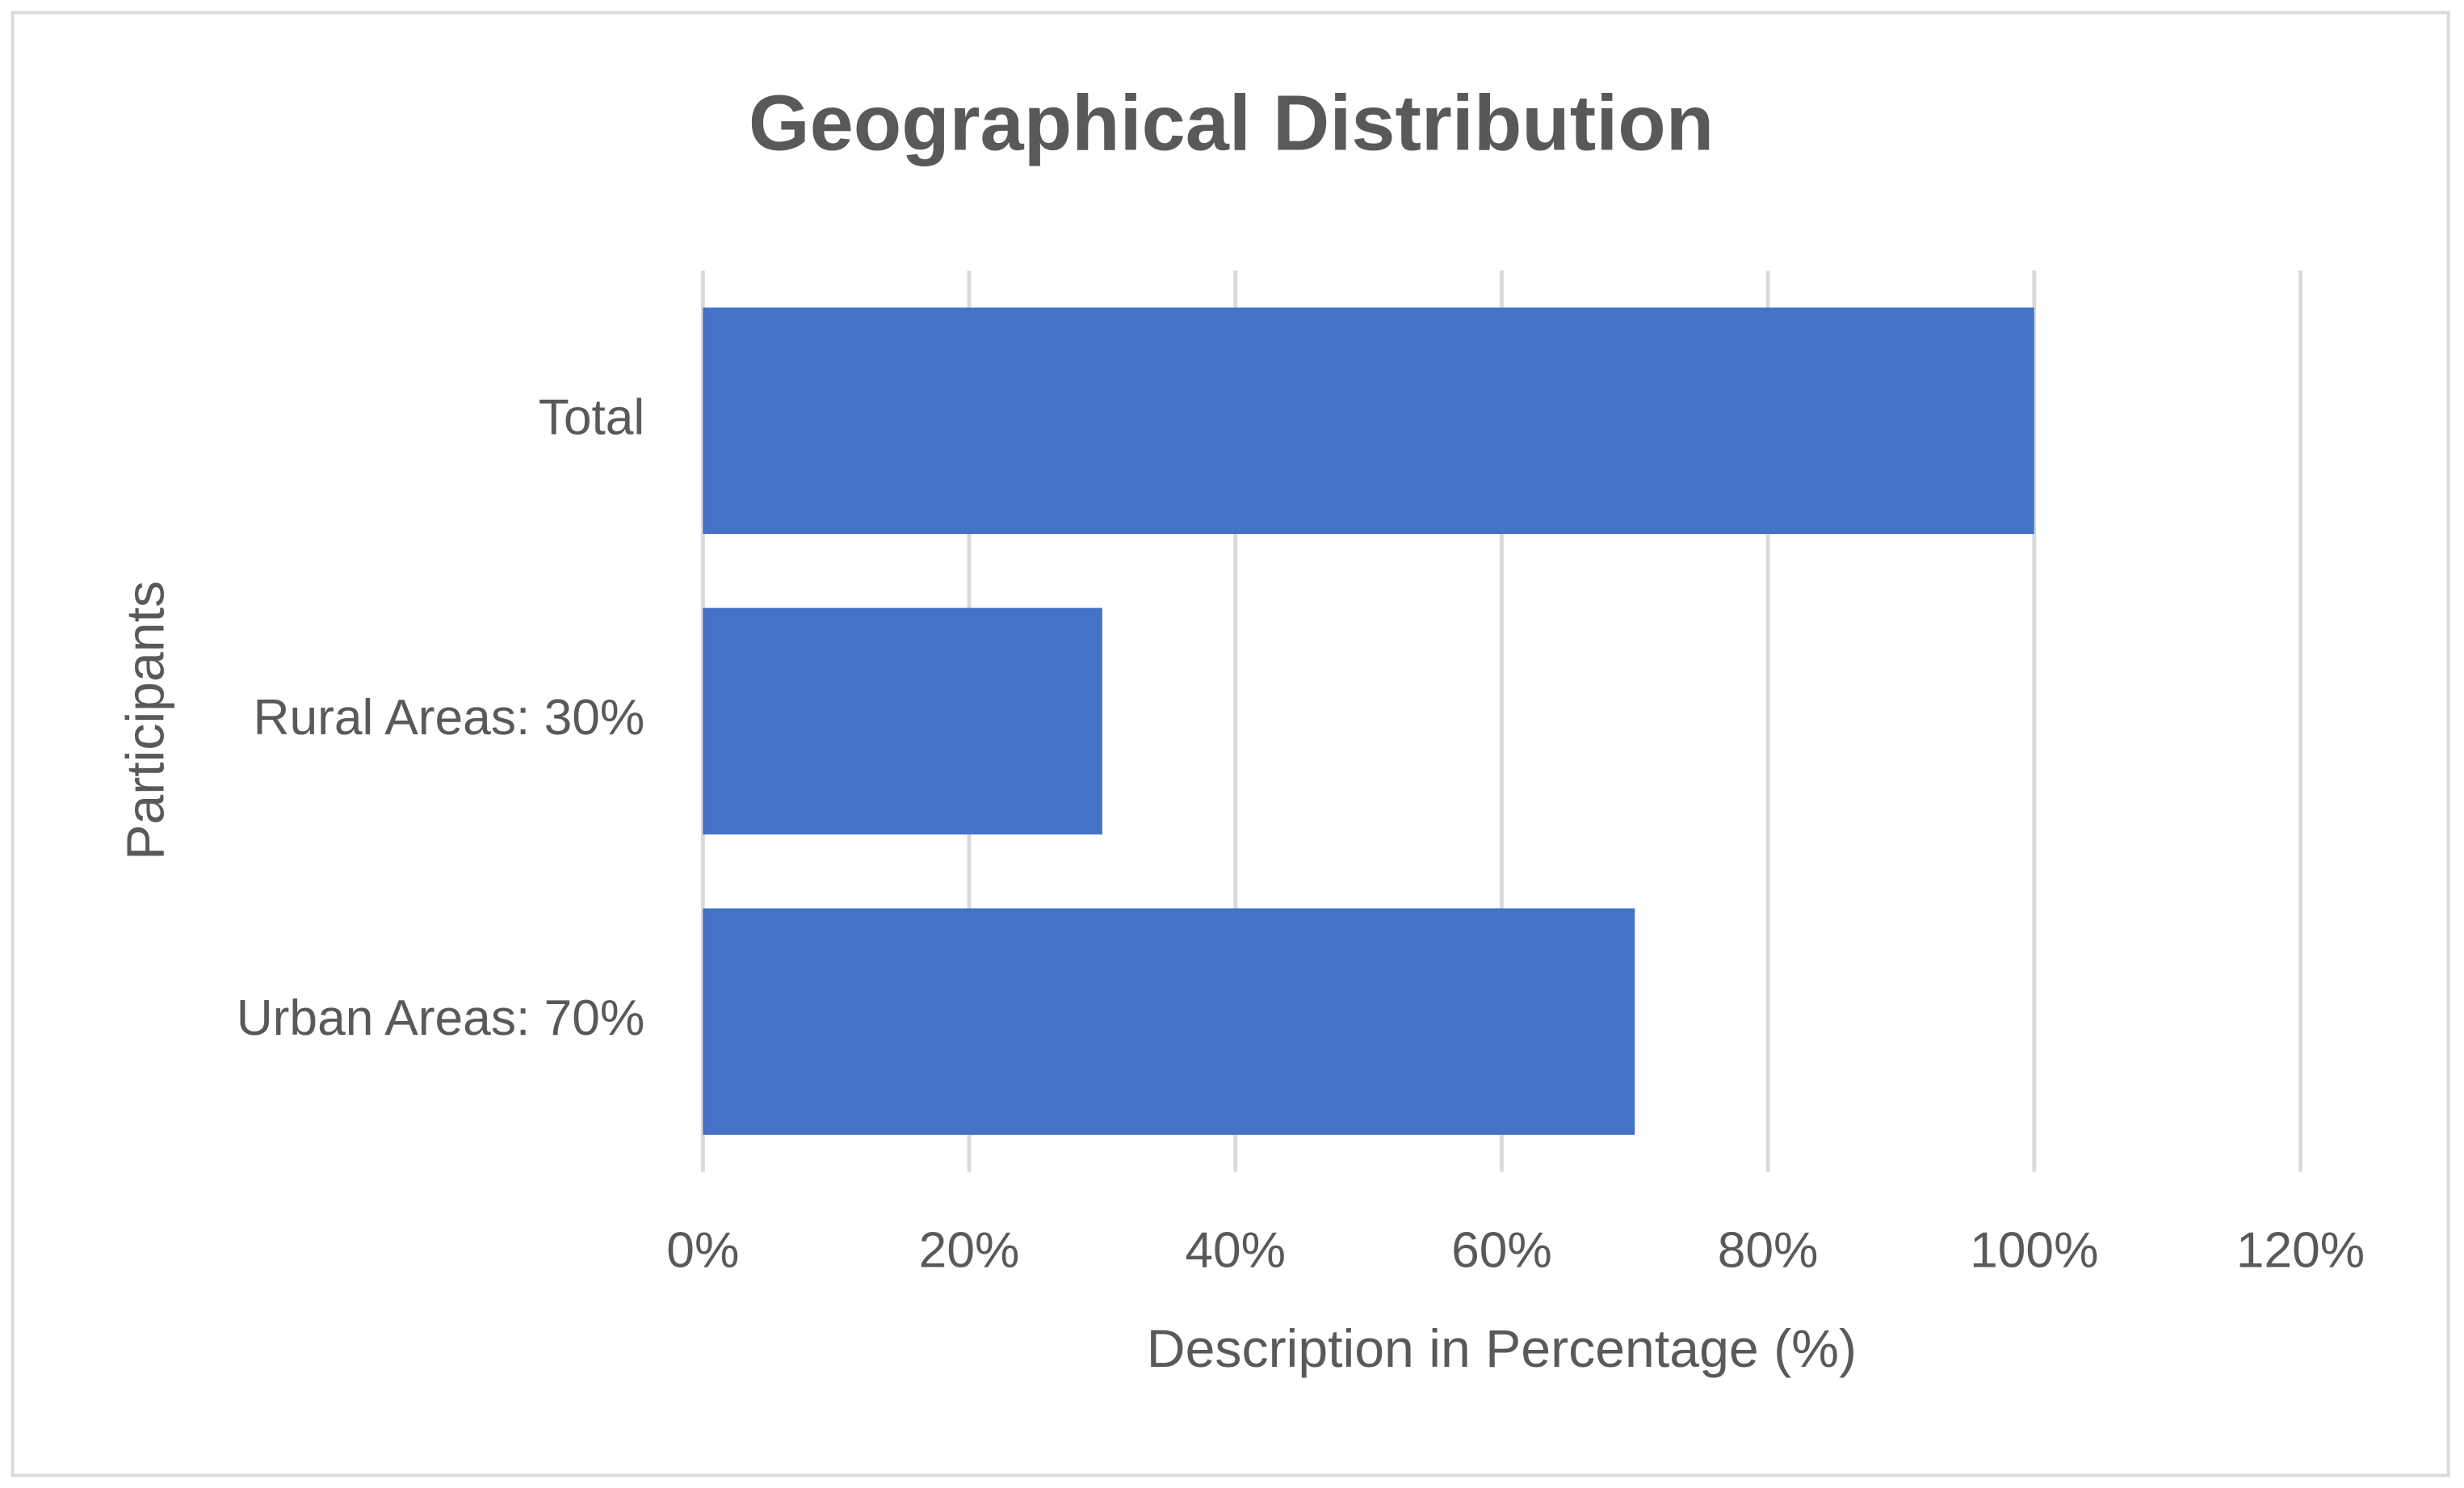 This screenshot has width=2464, height=1488. Describe the element at coordinates (2034, 1250) in the screenshot. I see `x-tick-label: 100%` at that location.